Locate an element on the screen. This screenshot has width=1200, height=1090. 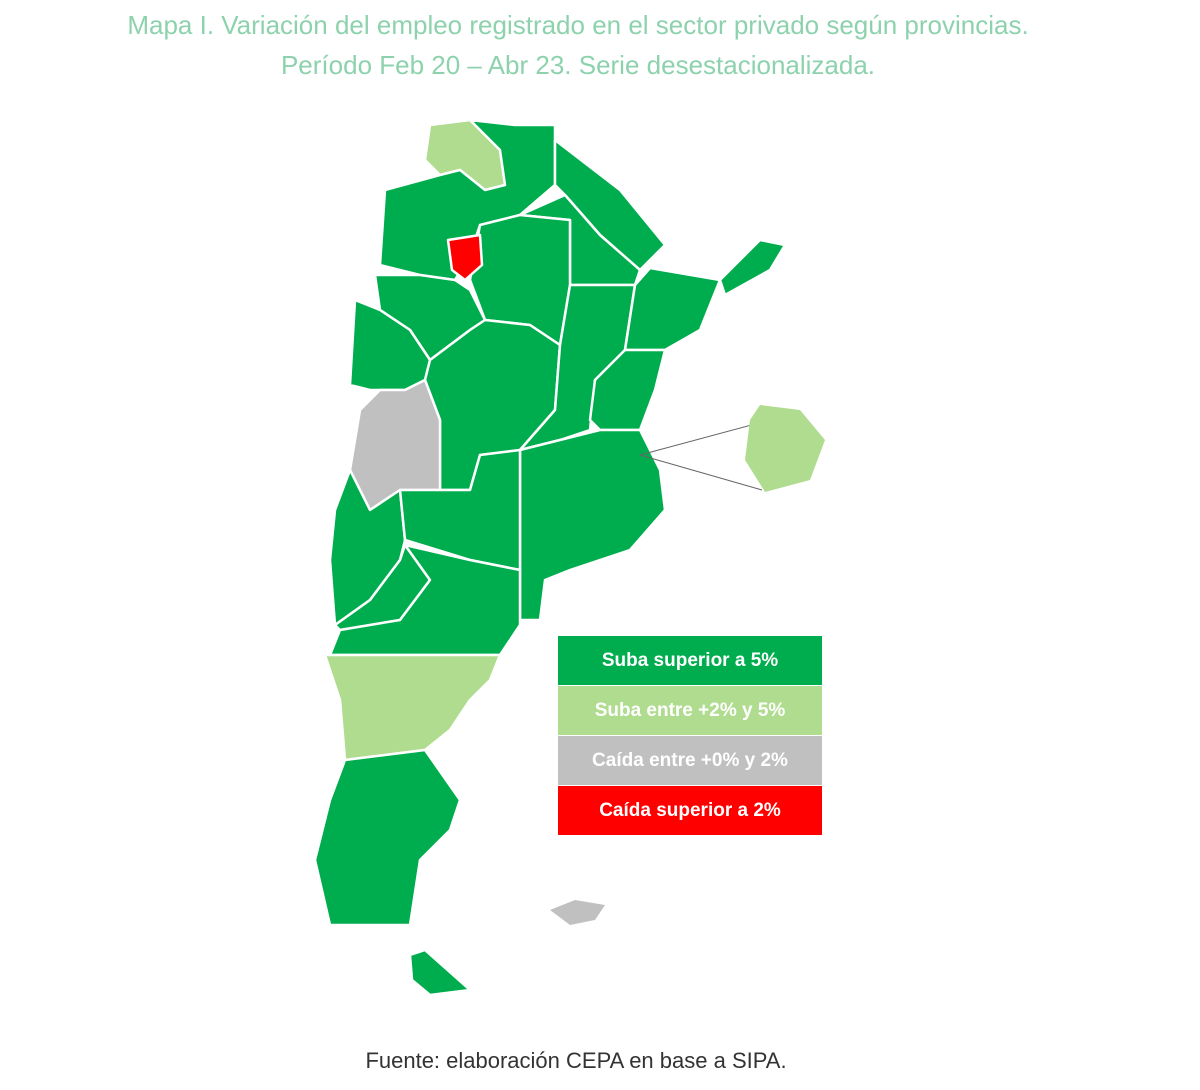
islands is located at coordinates (577, 912).